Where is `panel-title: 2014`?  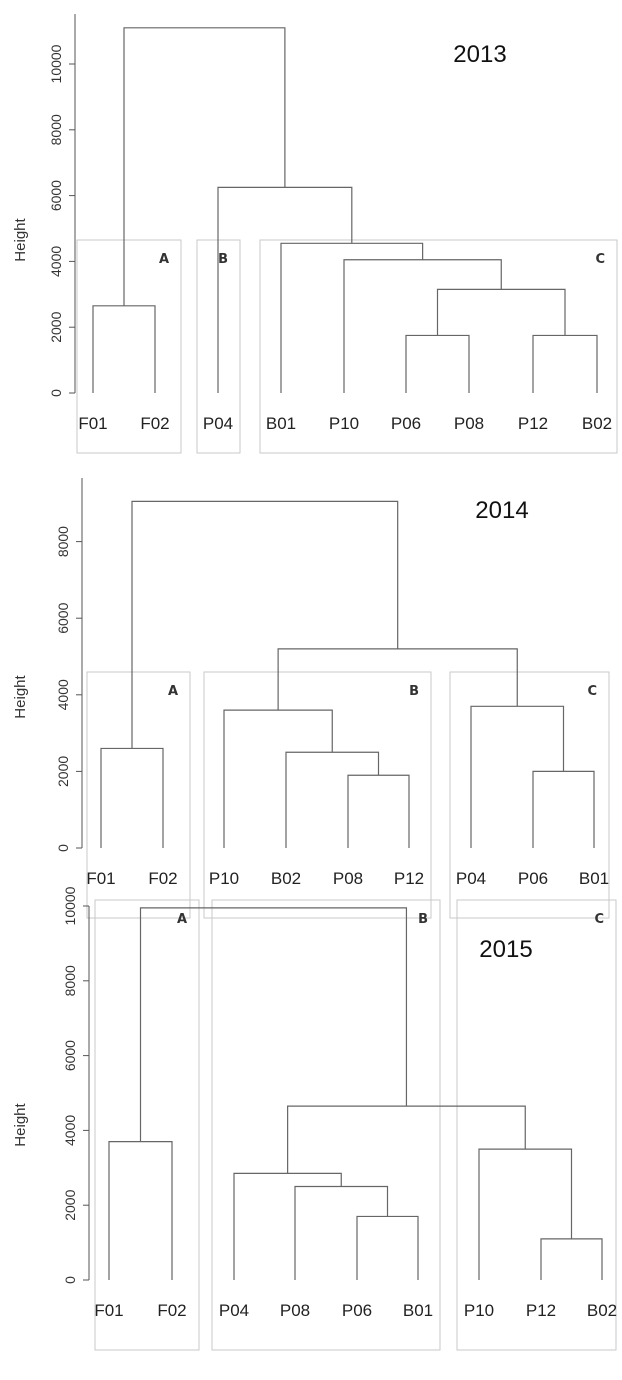
panel-title: 2014 is located at coordinates (501, 510).